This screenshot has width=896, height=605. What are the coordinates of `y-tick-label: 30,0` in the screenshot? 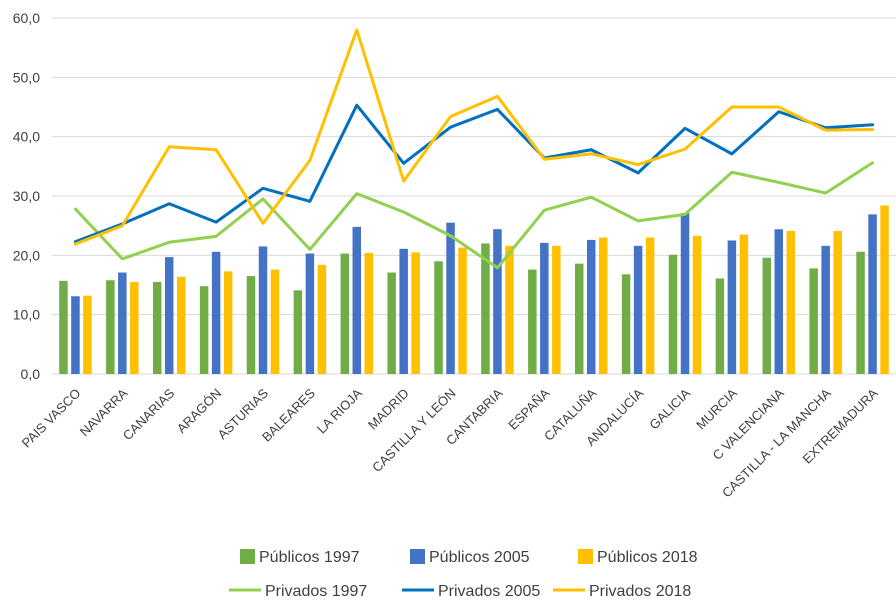 It's located at (26, 196).